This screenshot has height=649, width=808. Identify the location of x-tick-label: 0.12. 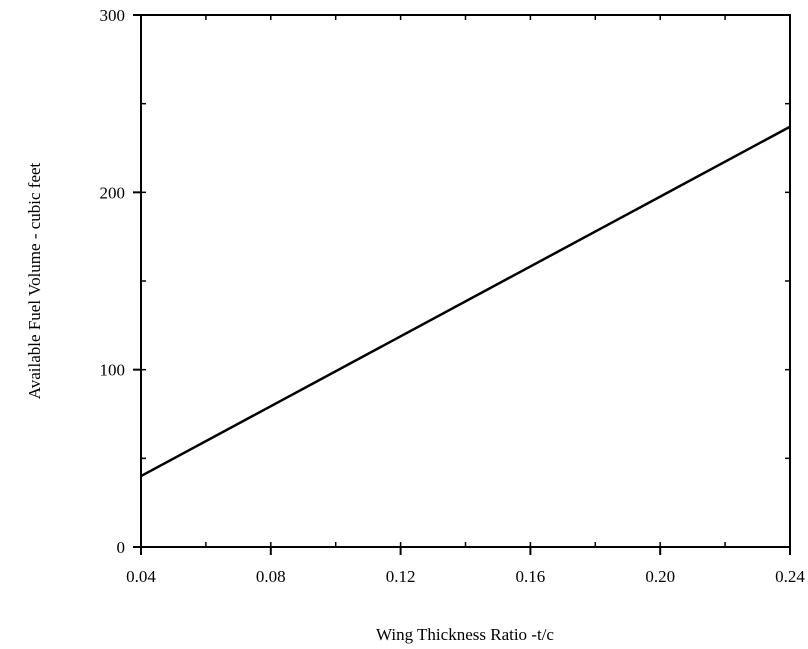
(401, 576).